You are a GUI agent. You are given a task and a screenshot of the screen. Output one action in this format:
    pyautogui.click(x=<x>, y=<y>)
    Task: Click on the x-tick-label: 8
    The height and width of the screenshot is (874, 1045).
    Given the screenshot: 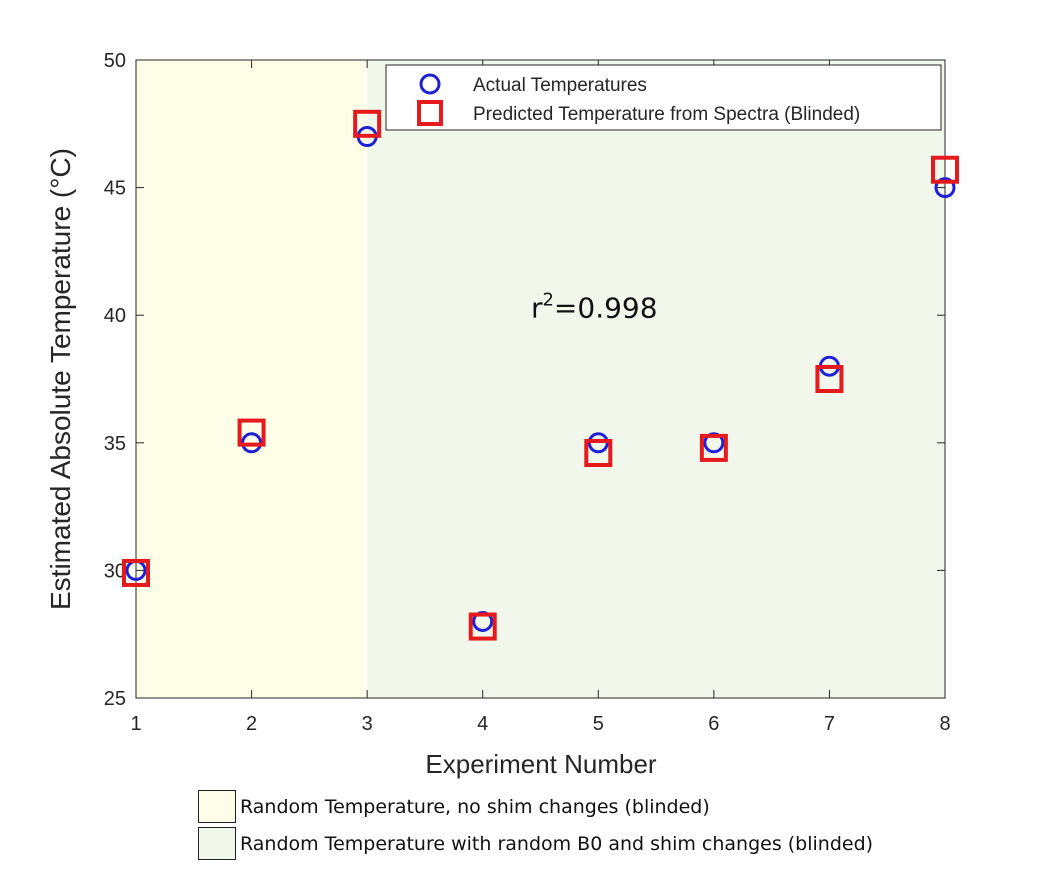 What is the action you would take?
    pyautogui.click(x=944, y=724)
    